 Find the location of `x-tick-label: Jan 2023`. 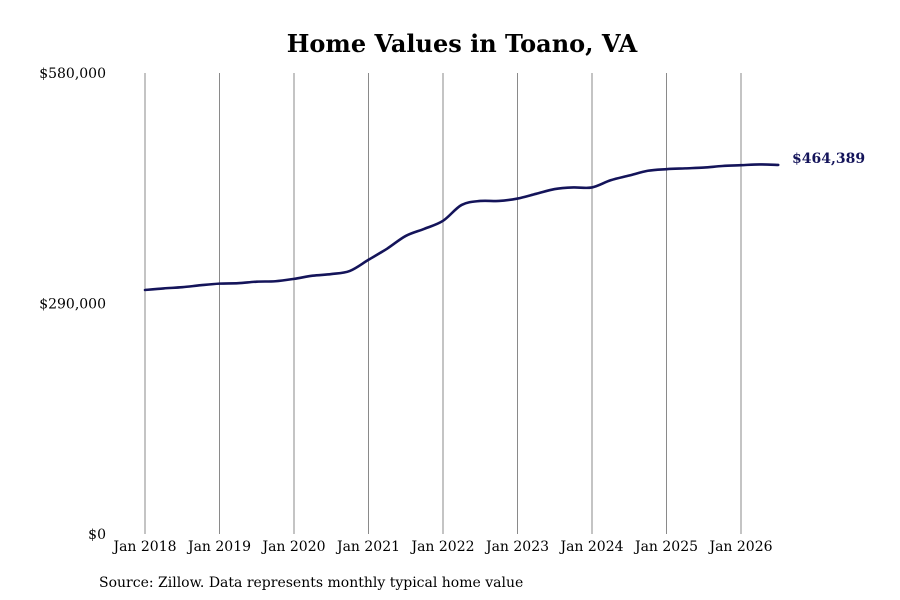

x-tick-label: Jan 2023 is located at coordinates (516, 547).